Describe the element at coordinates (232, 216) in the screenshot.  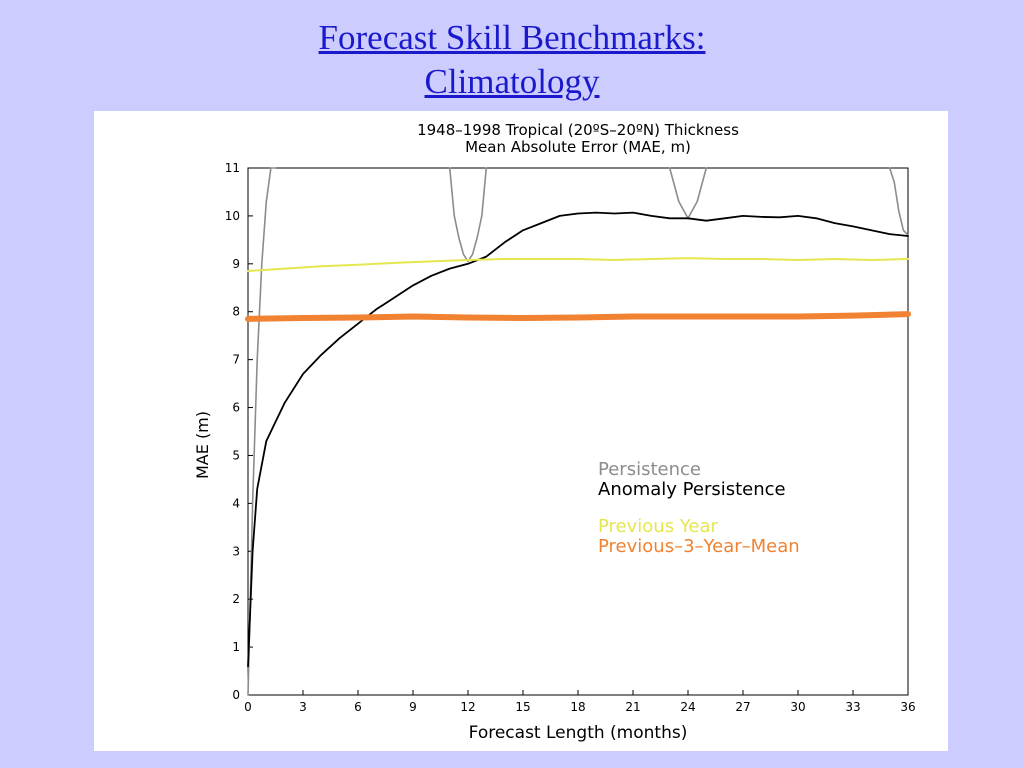
I see `y-tick-label: 10` at that location.